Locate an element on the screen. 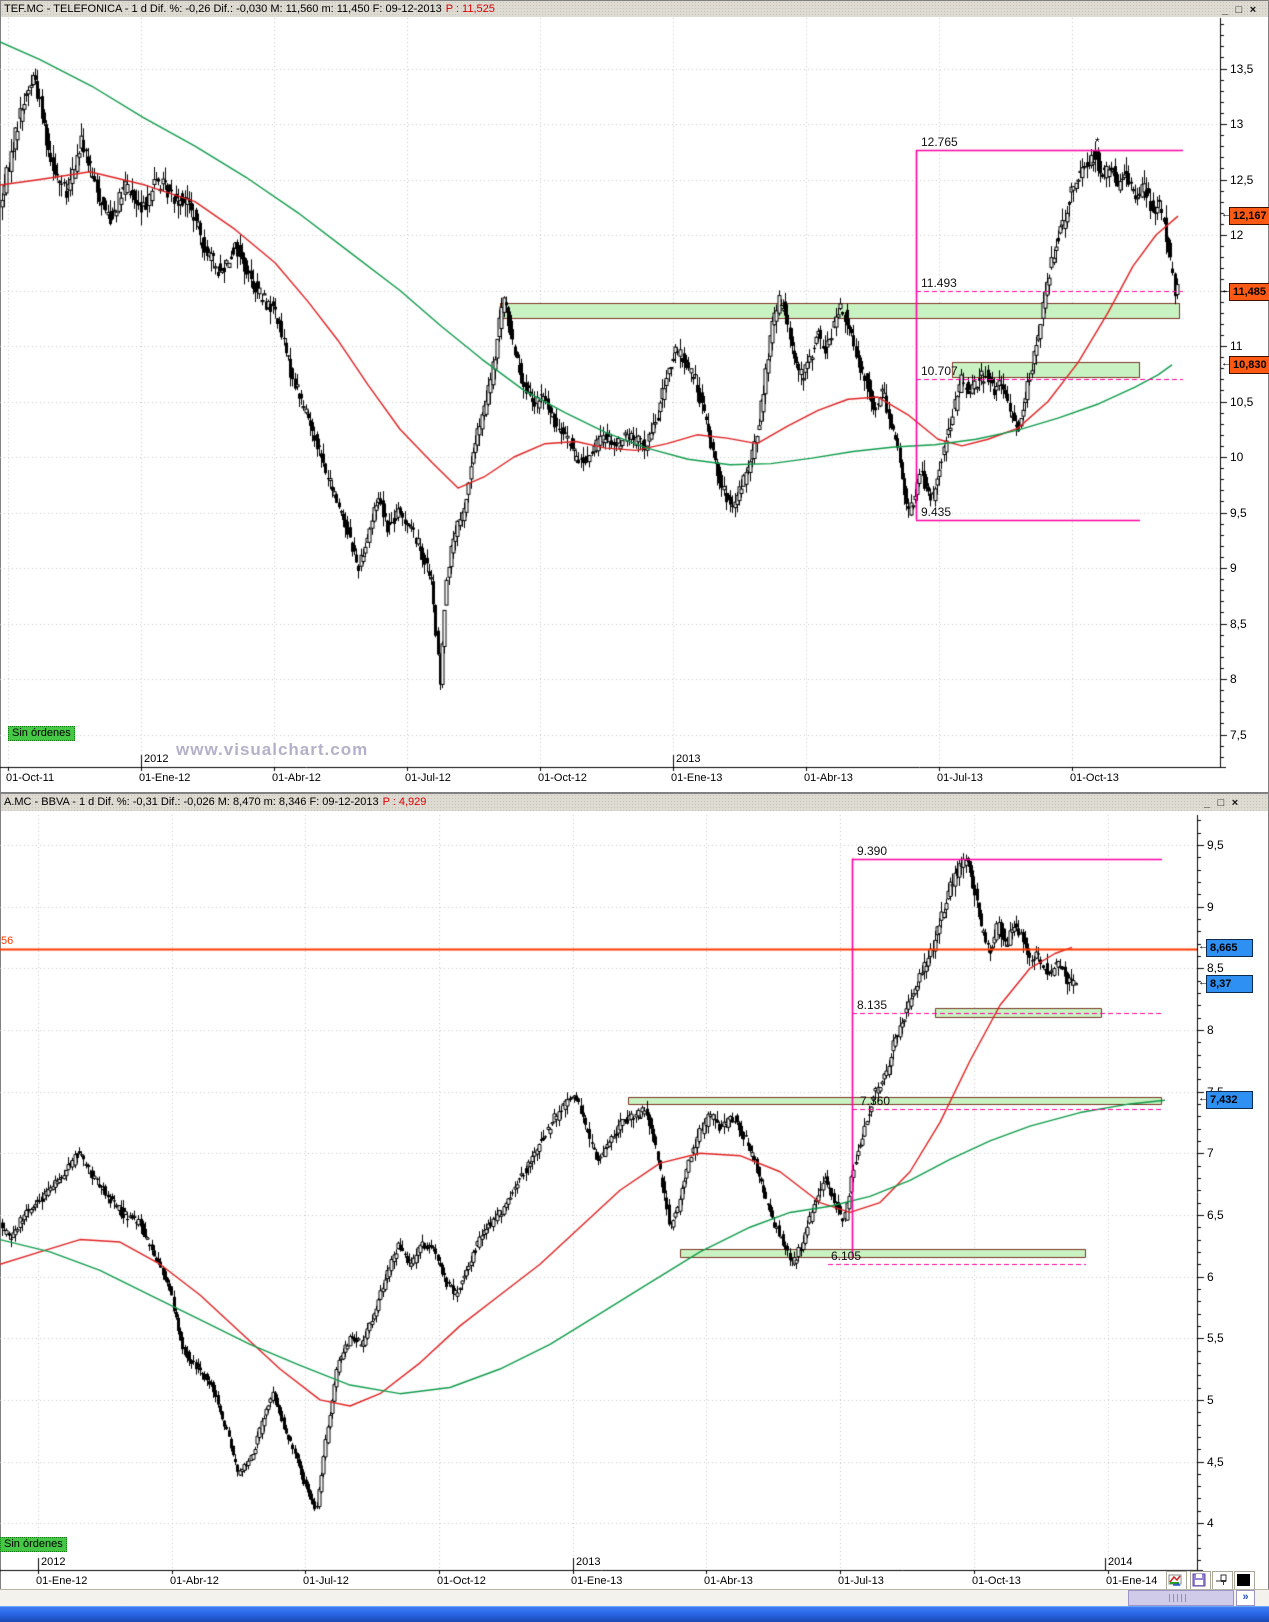  save-button is located at coordinates (1200, 1581).